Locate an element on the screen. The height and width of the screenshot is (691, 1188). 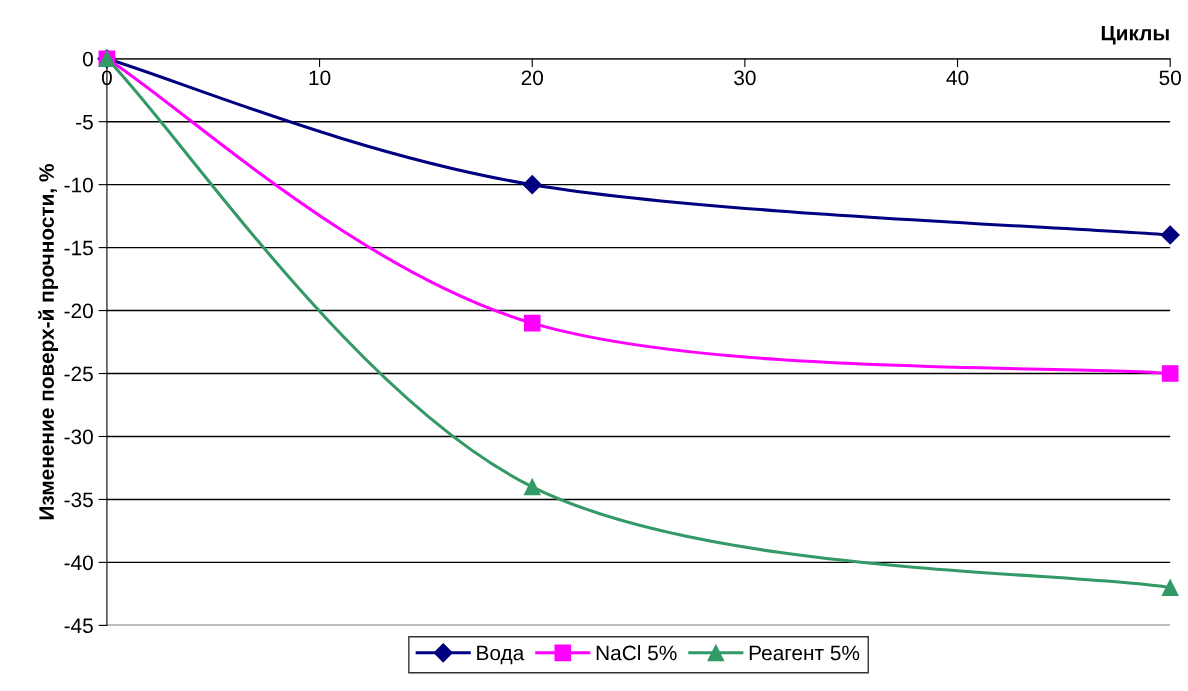
x-axis-title: Циклы is located at coordinates (1135, 35).